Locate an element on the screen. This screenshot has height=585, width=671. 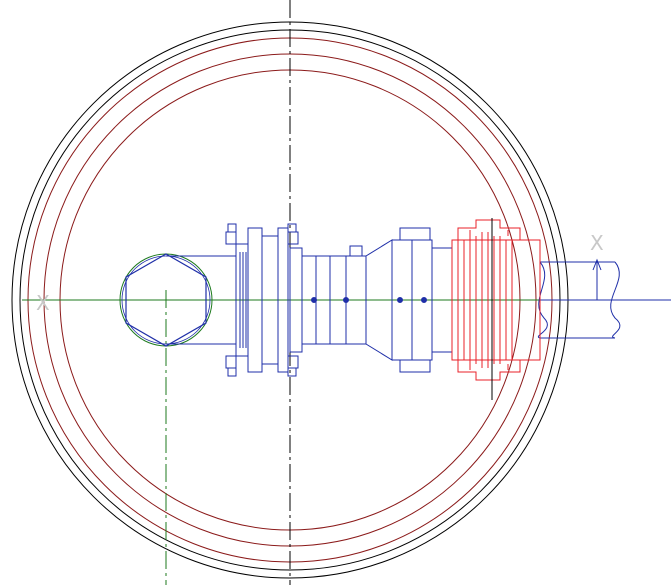
block-cap-bottom is located at coordinates (415, 366).